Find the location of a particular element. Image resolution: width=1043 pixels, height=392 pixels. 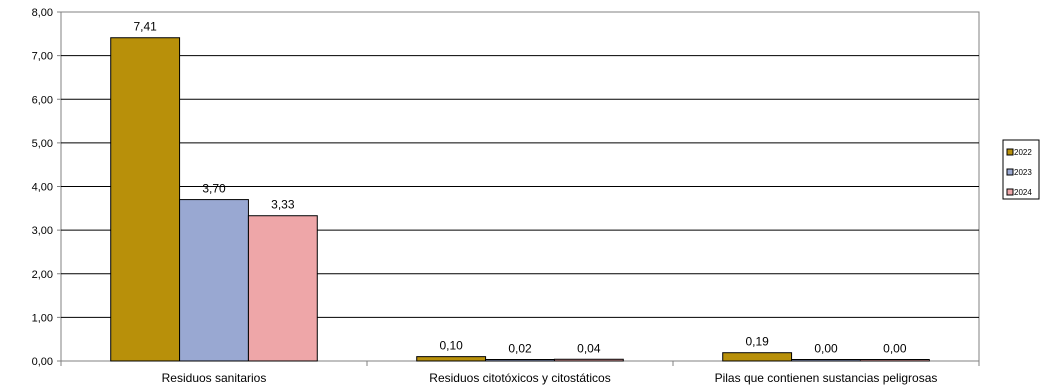

data-label-2023: 3,70 is located at coordinates (214, 189).